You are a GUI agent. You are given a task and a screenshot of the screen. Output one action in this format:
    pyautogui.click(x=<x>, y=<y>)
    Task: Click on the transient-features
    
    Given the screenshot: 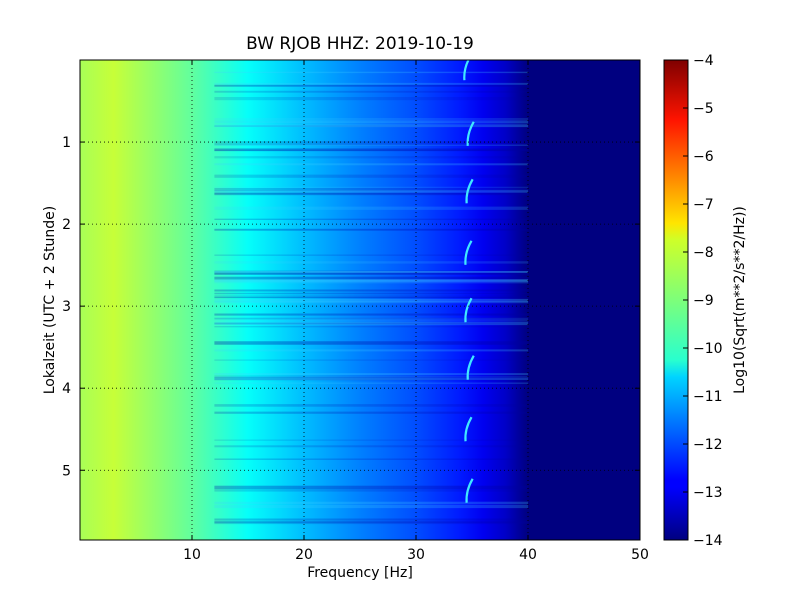 What is the action you would take?
    pyautogui.click(x=469, y=281)
    